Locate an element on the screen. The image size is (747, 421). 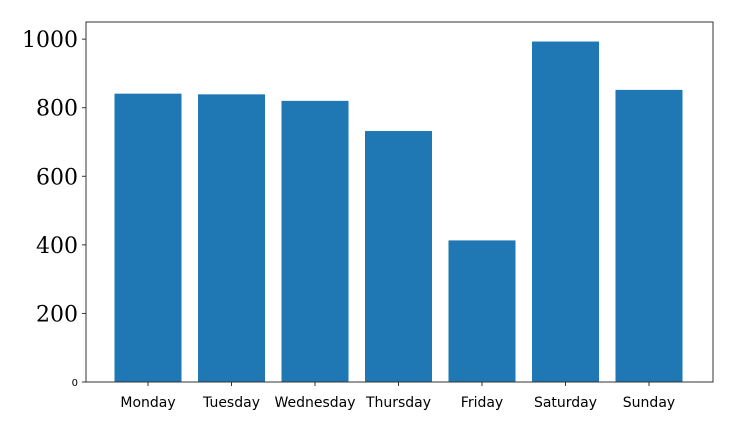
y-axis: 0 200 400 600 800 1000 is located at coordinates (54, 208).